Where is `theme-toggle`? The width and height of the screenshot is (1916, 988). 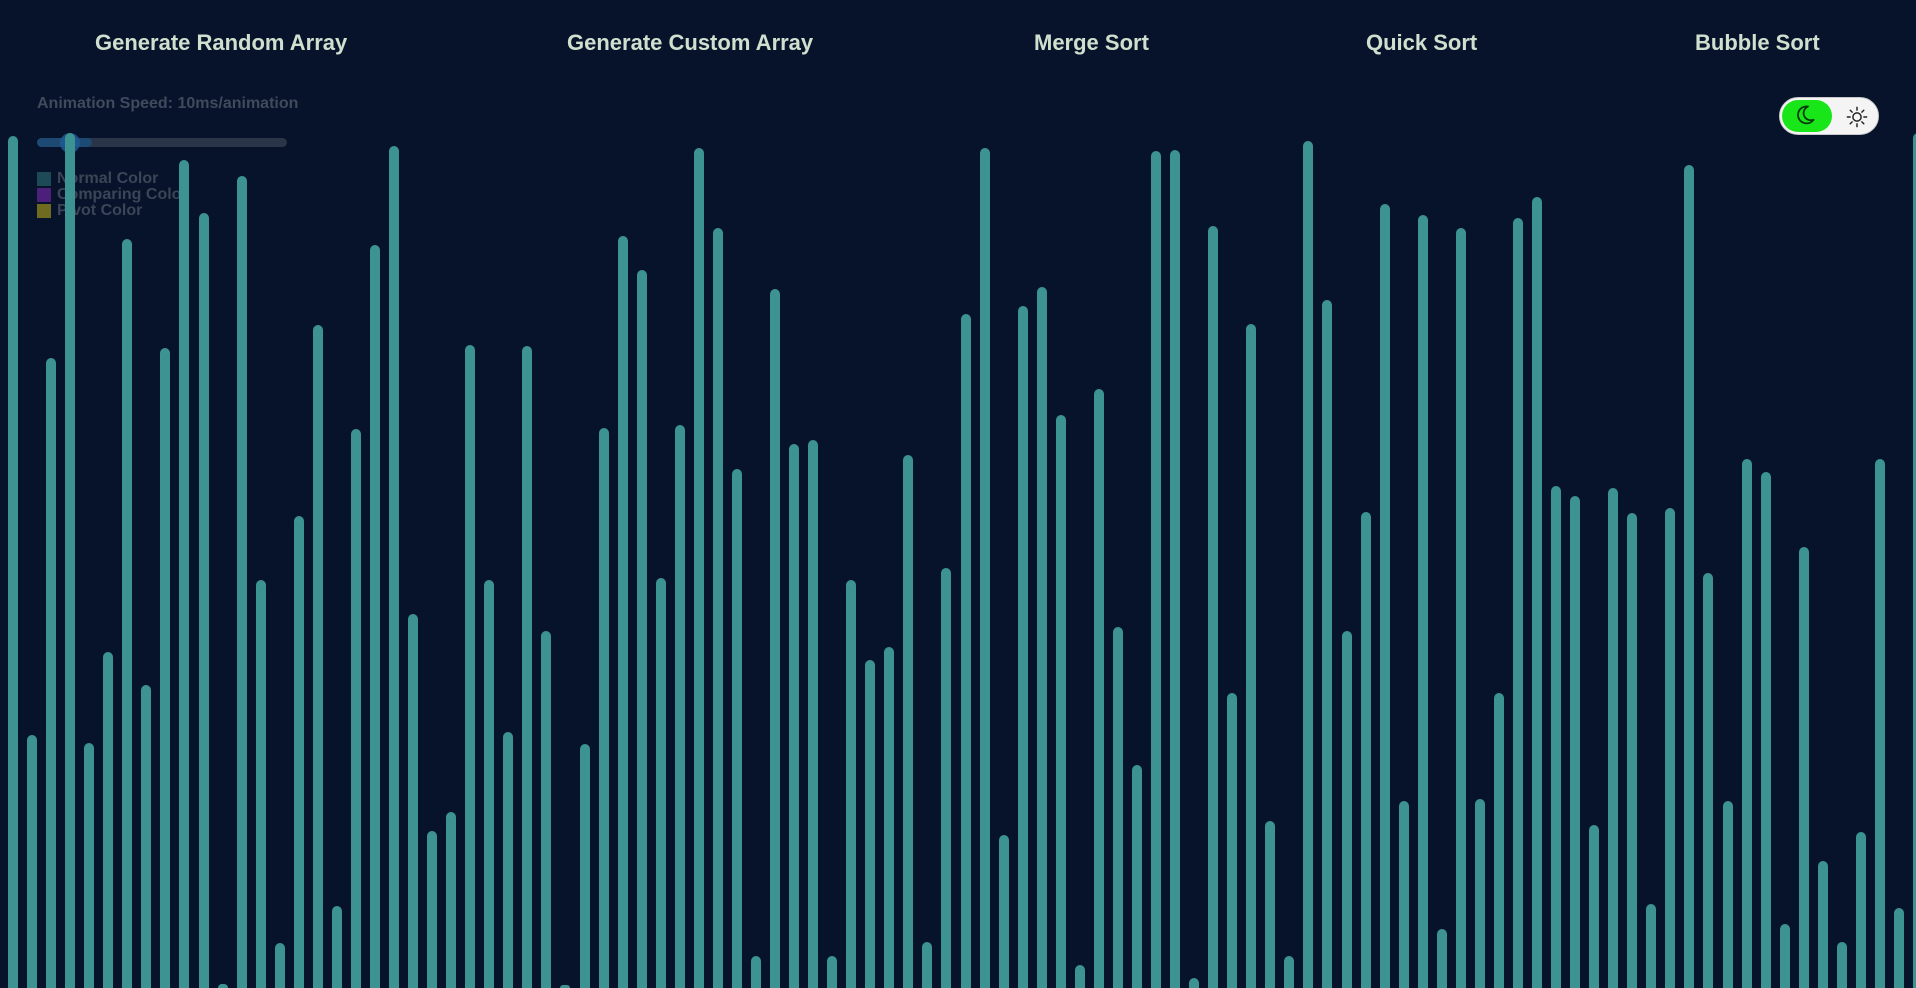 theme-toggle is located at coordinates (1829, 116).